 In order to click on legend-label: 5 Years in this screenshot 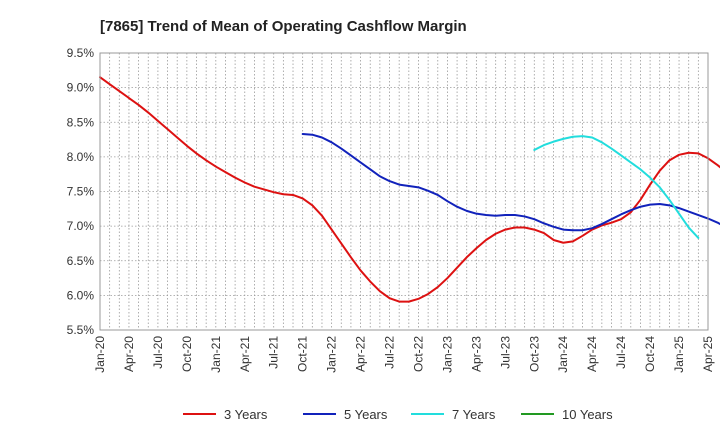, I will do `click(366, 414)`.